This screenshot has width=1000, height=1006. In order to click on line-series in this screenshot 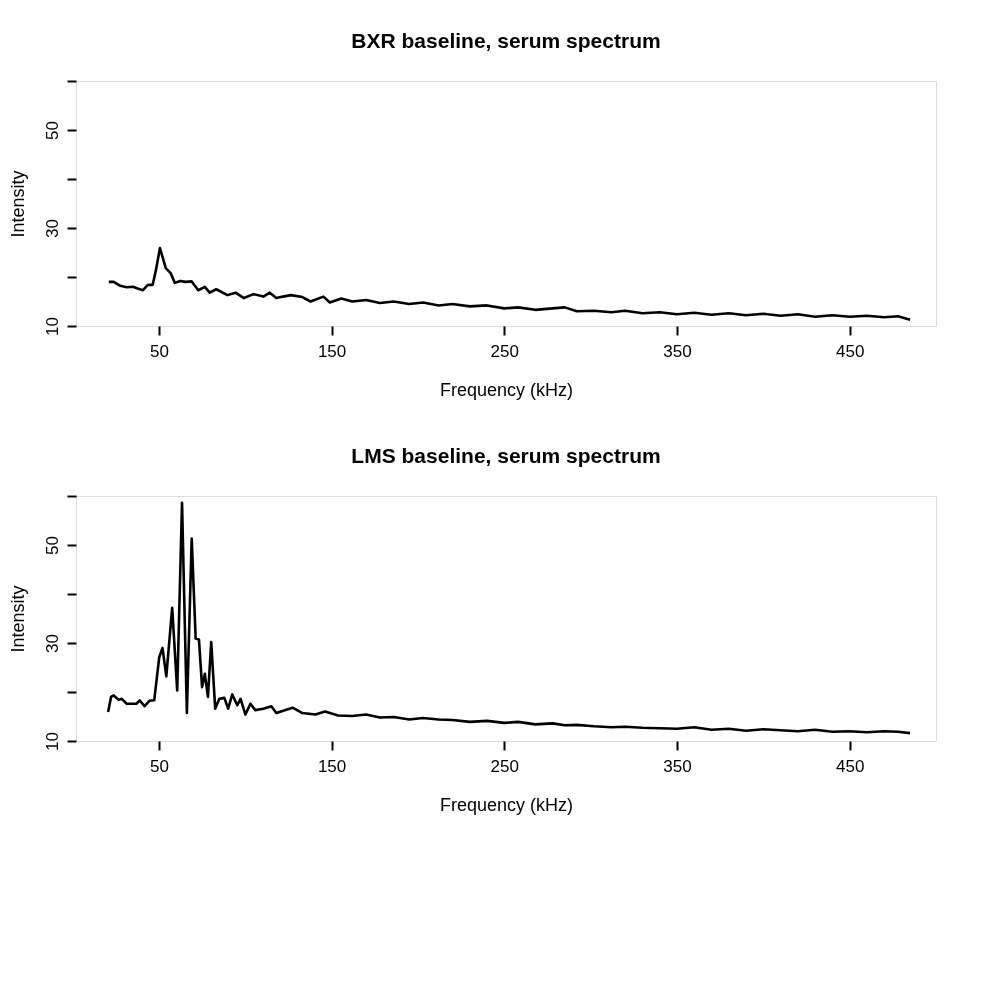, I will do `click(509, 283)`.